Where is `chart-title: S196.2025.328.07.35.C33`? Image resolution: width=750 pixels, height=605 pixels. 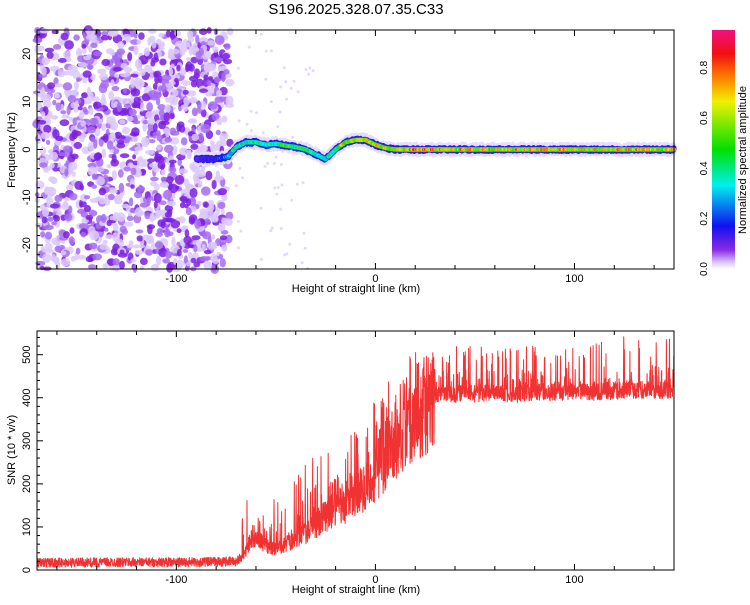 chart-title: S196.2025.328.07.35.C33 is located at coordinates (355, 9).